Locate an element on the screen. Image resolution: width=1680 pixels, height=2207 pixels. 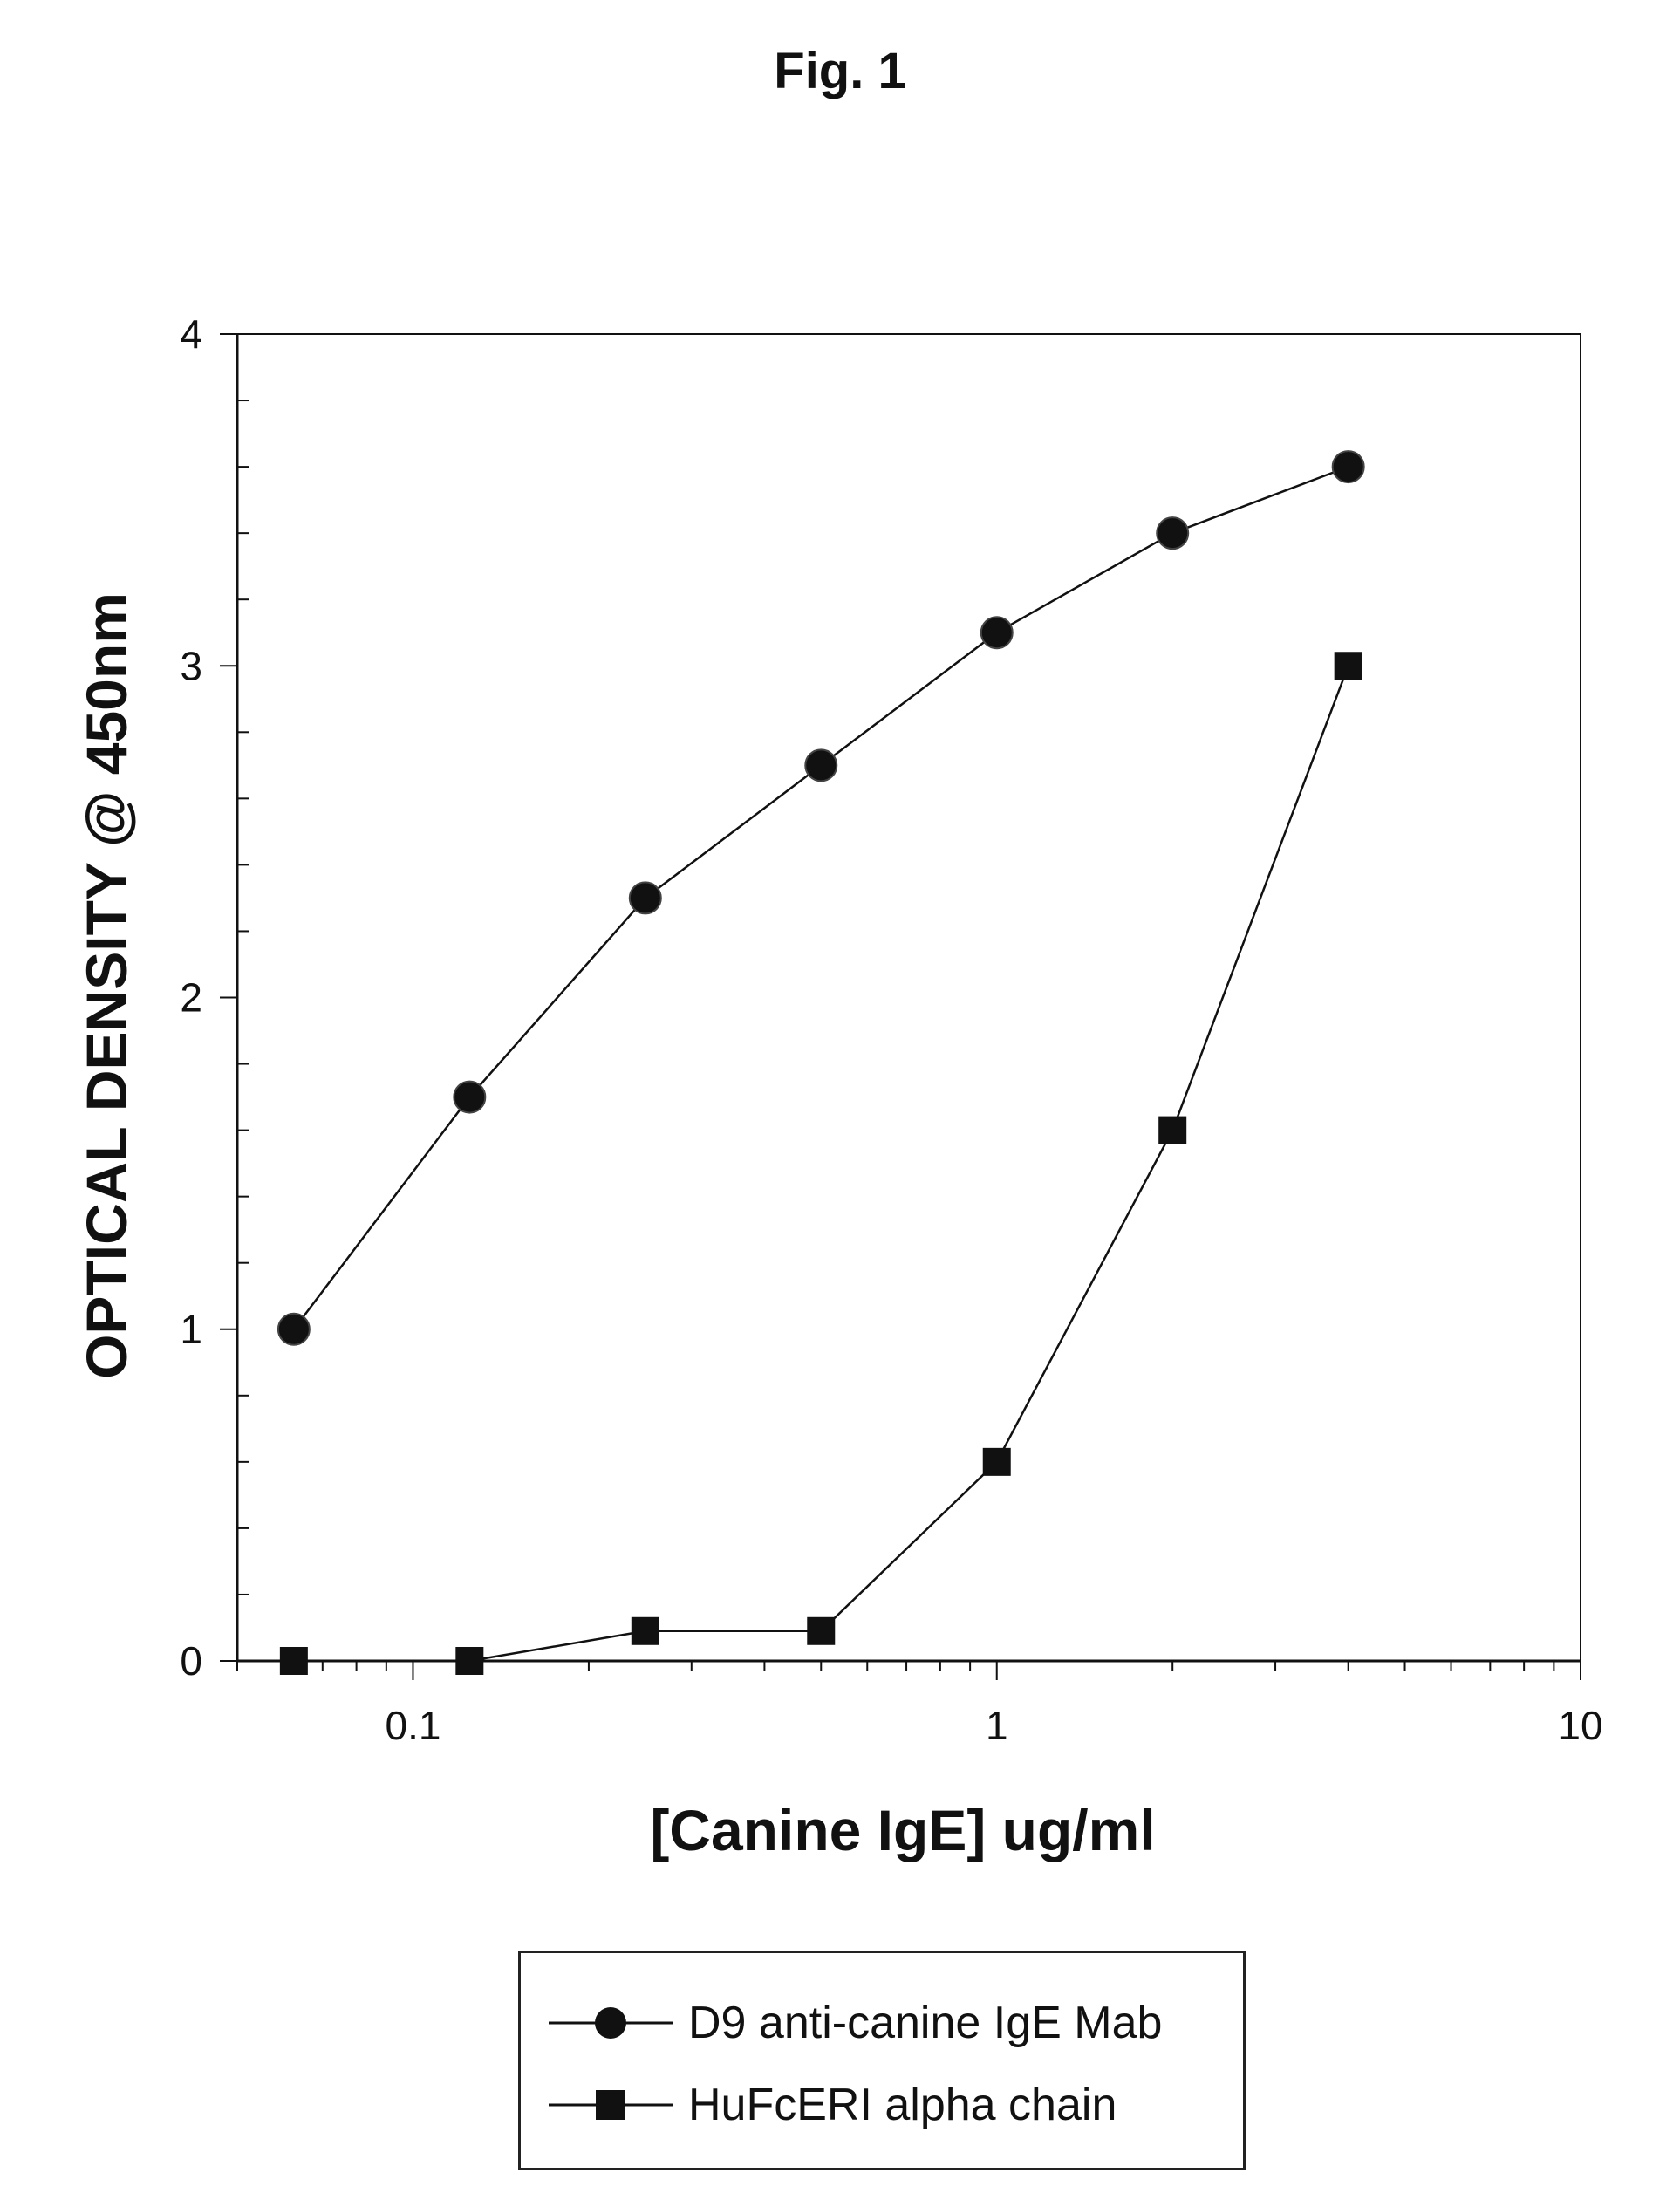
y-tick-label: 4 is located at coordinates (191, 334).